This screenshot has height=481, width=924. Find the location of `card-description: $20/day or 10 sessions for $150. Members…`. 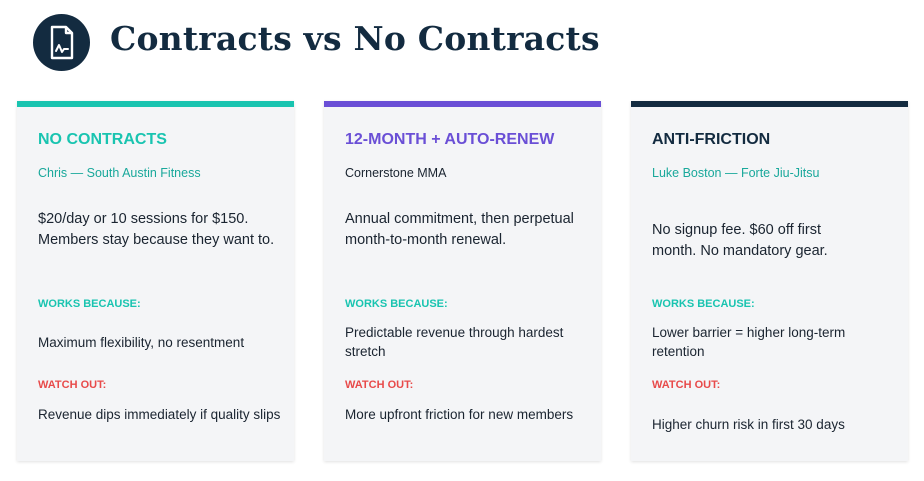

card-description: $20/day or 10 sessions for $150. Members… is located at coordinates (156, 229).